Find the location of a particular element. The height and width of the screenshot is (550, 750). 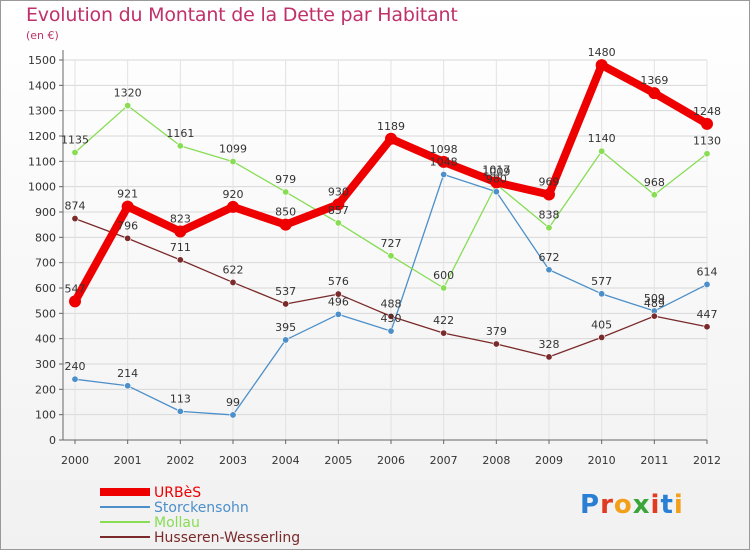

y-tick-label: 400 is located at coordinates (45, 339).